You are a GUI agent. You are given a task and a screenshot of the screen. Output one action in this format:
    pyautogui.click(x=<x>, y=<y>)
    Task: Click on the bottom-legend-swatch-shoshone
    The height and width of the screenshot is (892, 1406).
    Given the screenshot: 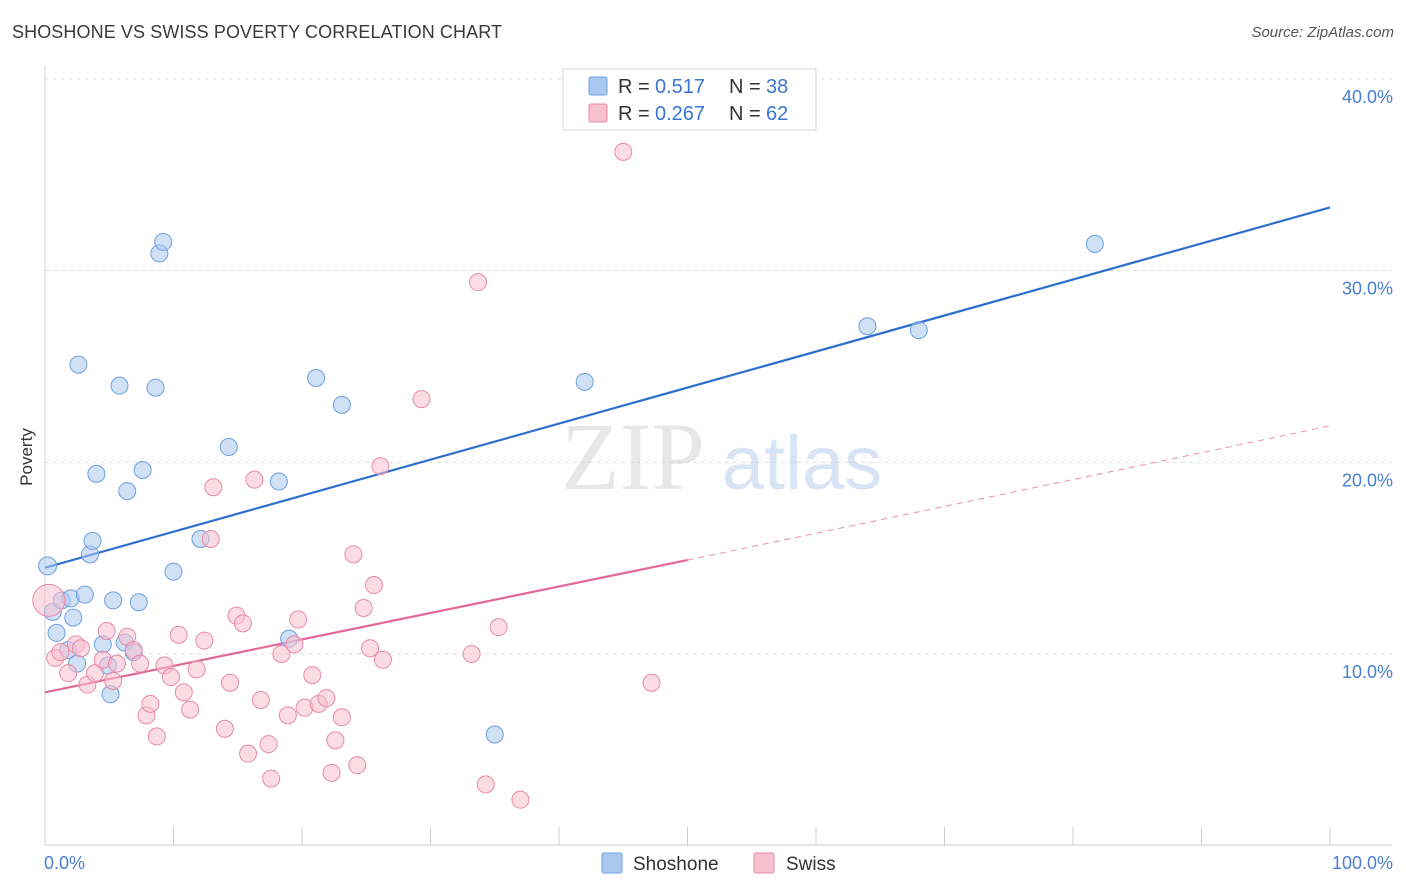 What is the action you would take?
    pyautogui.click(x=612, y=863)
    